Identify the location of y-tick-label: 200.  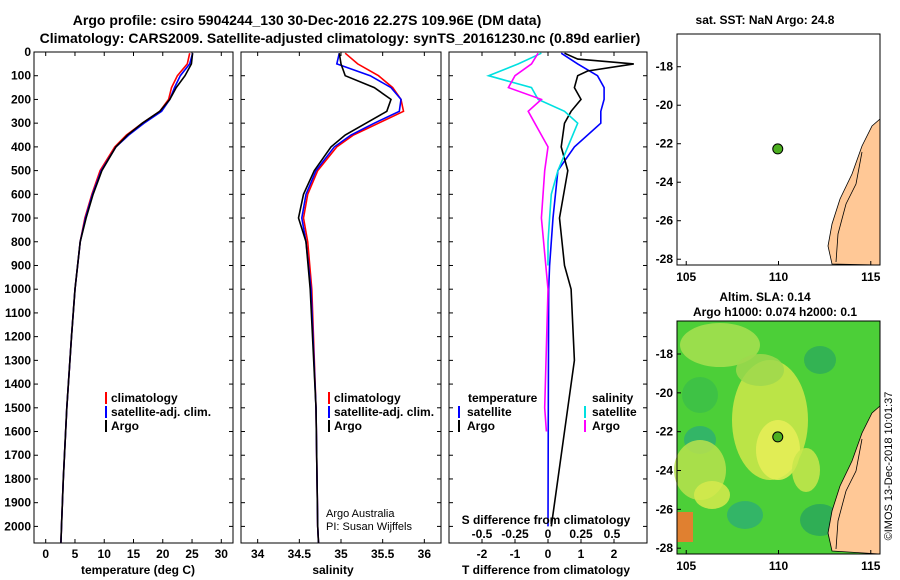
(21, 99).